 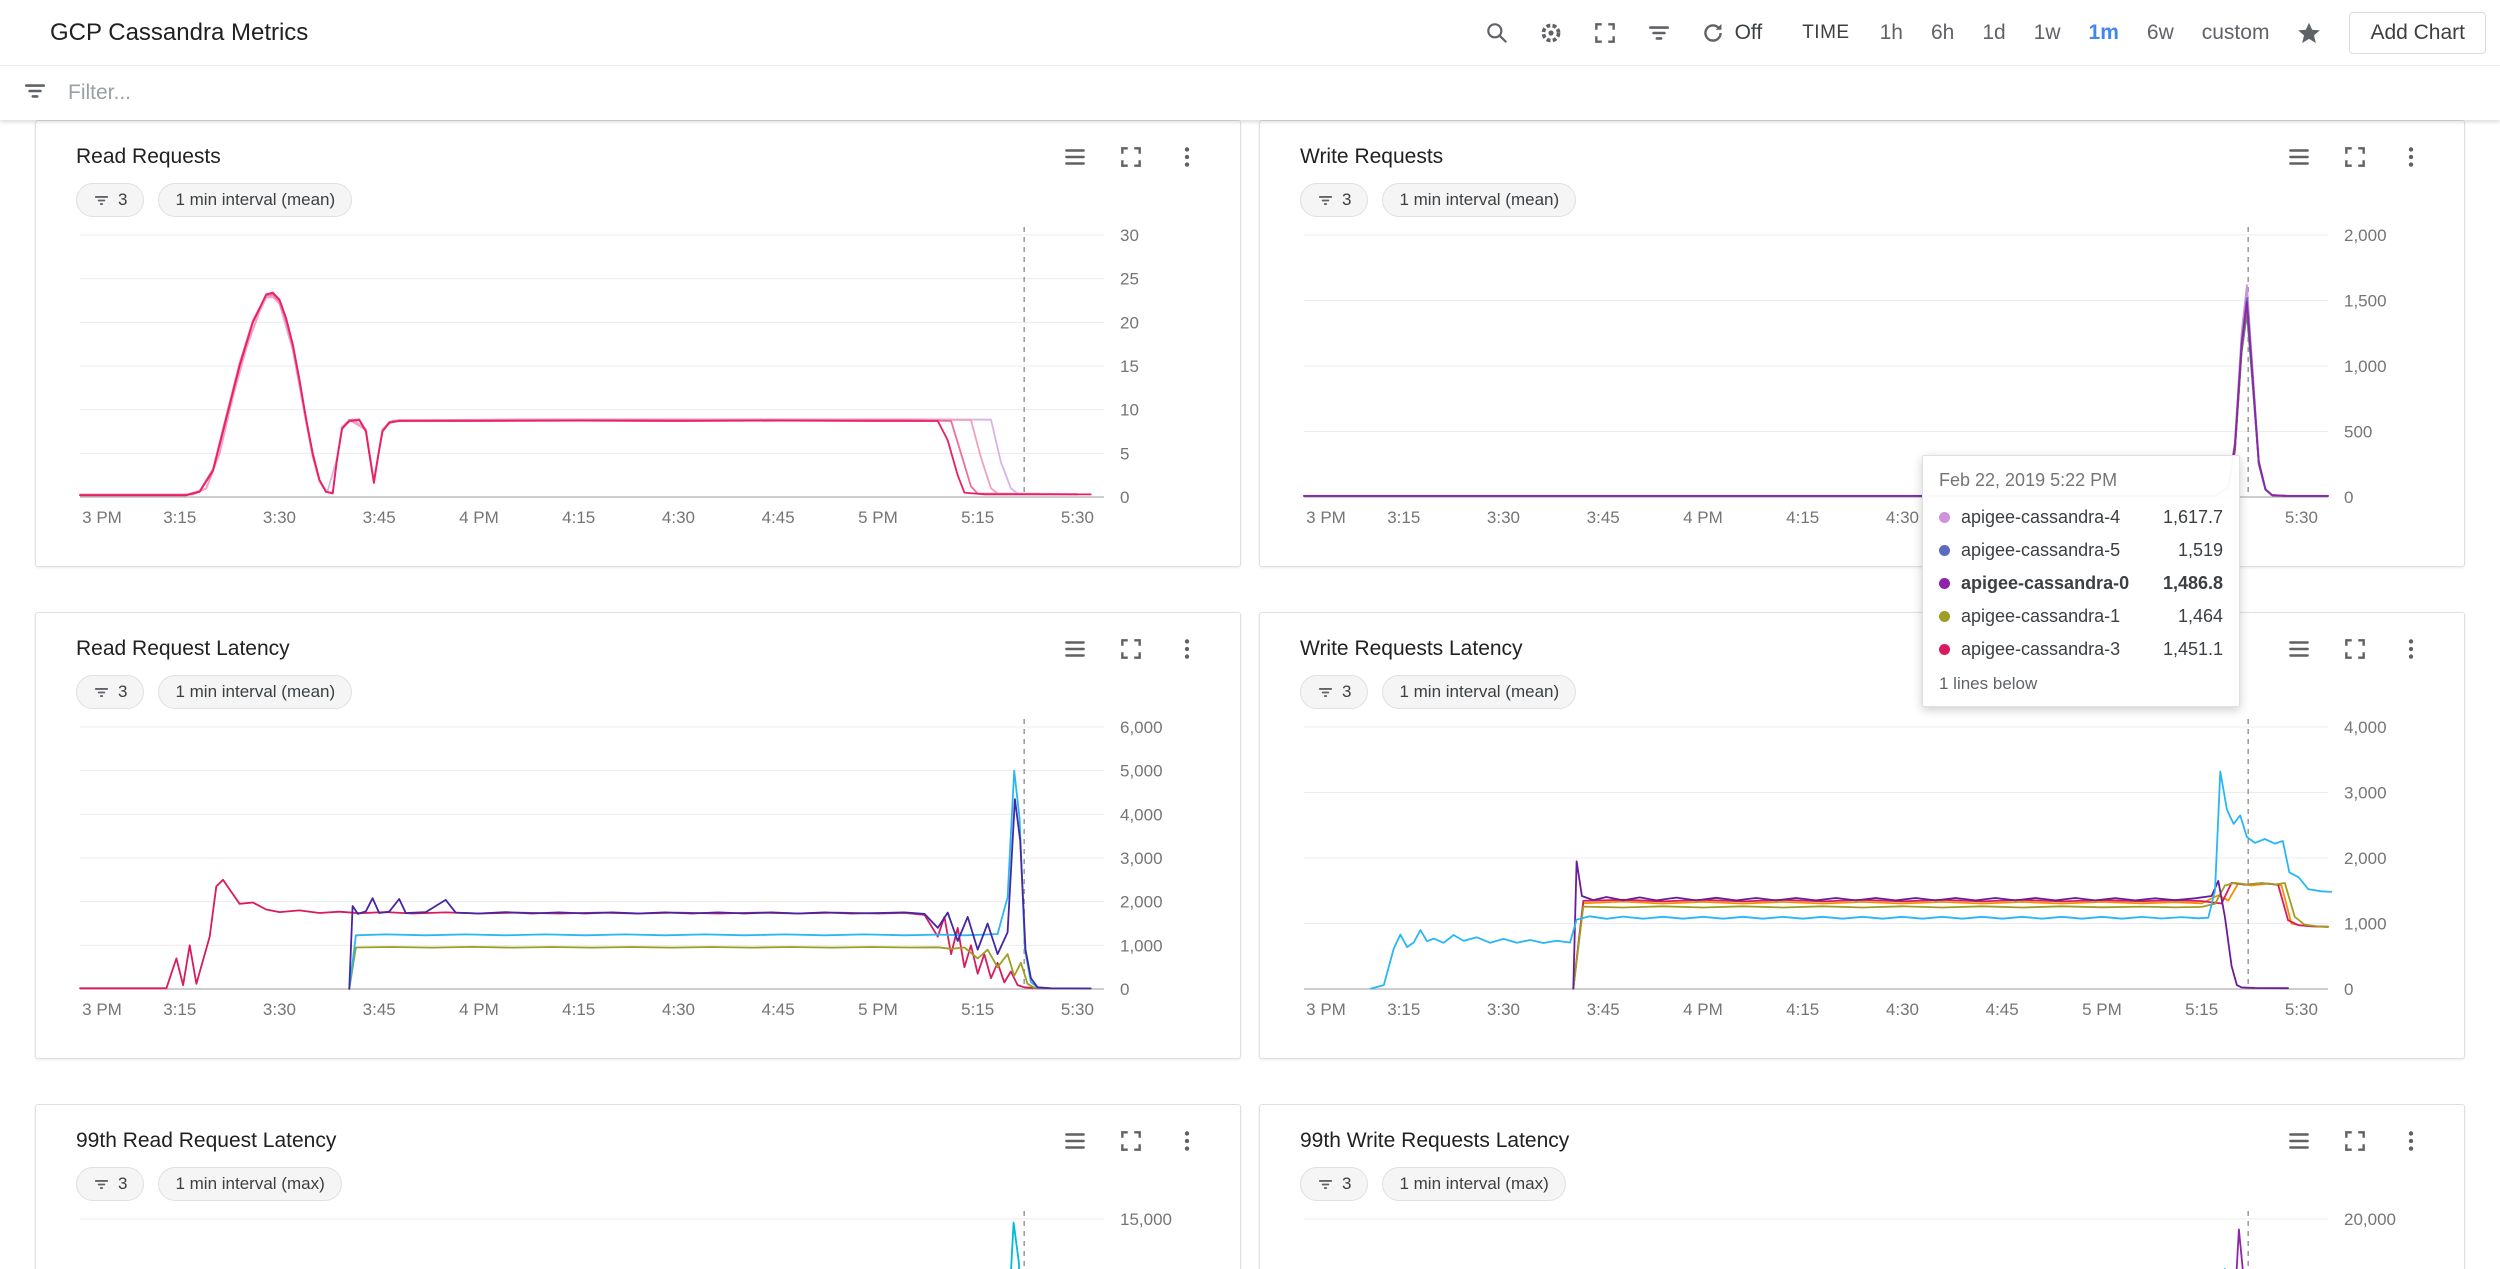 What do you see at coordinates (2103, 32) in the screenshot?
I see `time-option-1m: 1m` at bounding box center [2103, 32].